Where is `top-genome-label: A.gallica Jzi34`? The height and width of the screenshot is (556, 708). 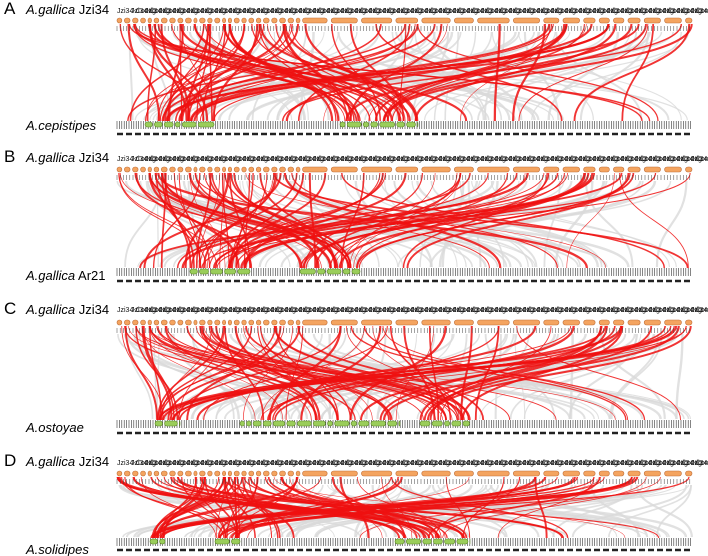 top-genome-label: A.gallica Jzi34 is located at coordinates (67, 309).